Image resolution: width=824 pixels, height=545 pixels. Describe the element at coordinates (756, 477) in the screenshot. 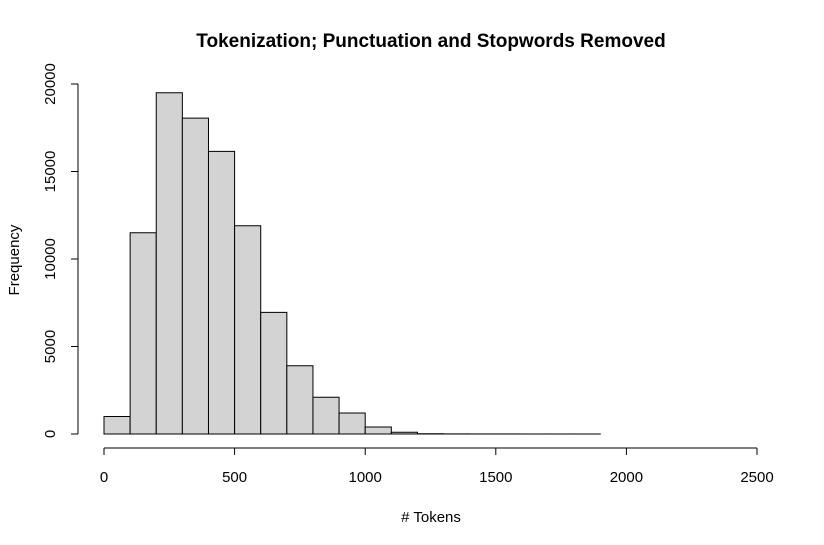

I see `x-tick-label: 2500` at that location.